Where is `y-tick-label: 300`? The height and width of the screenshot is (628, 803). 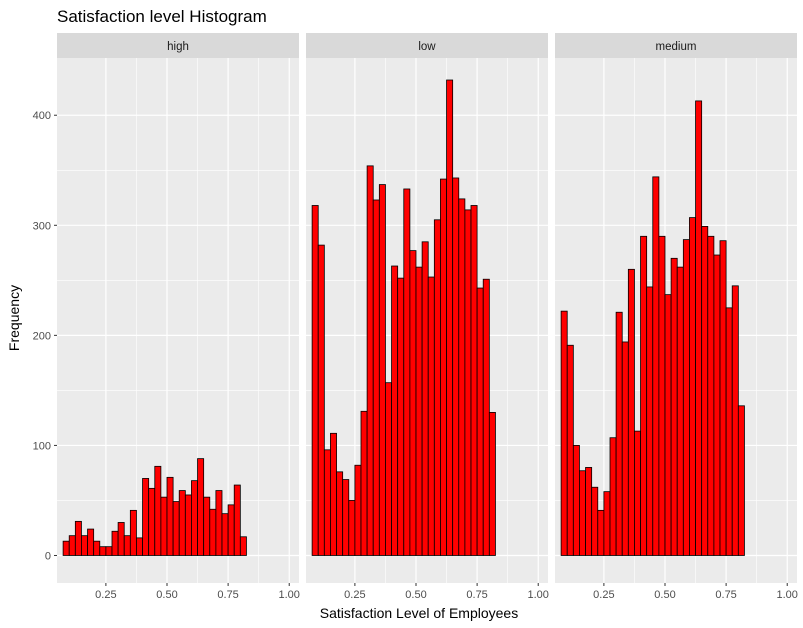 y-tick-label: 300 is located at coordinates (42, 226).